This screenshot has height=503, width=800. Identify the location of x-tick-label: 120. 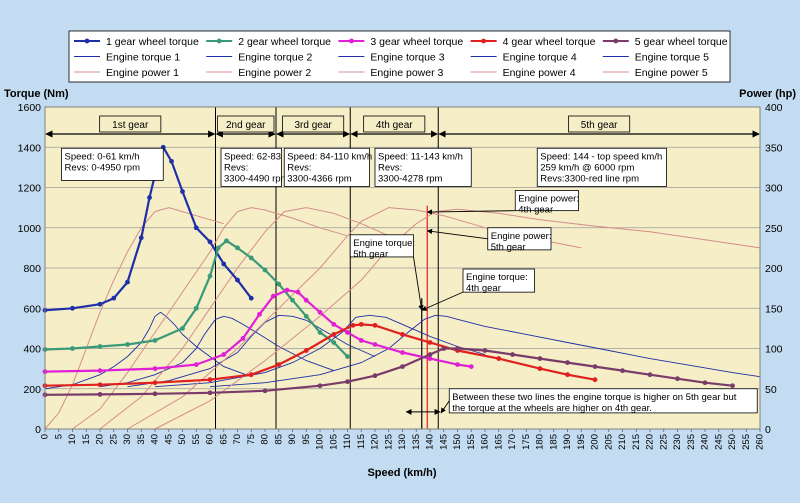
(375, 442).